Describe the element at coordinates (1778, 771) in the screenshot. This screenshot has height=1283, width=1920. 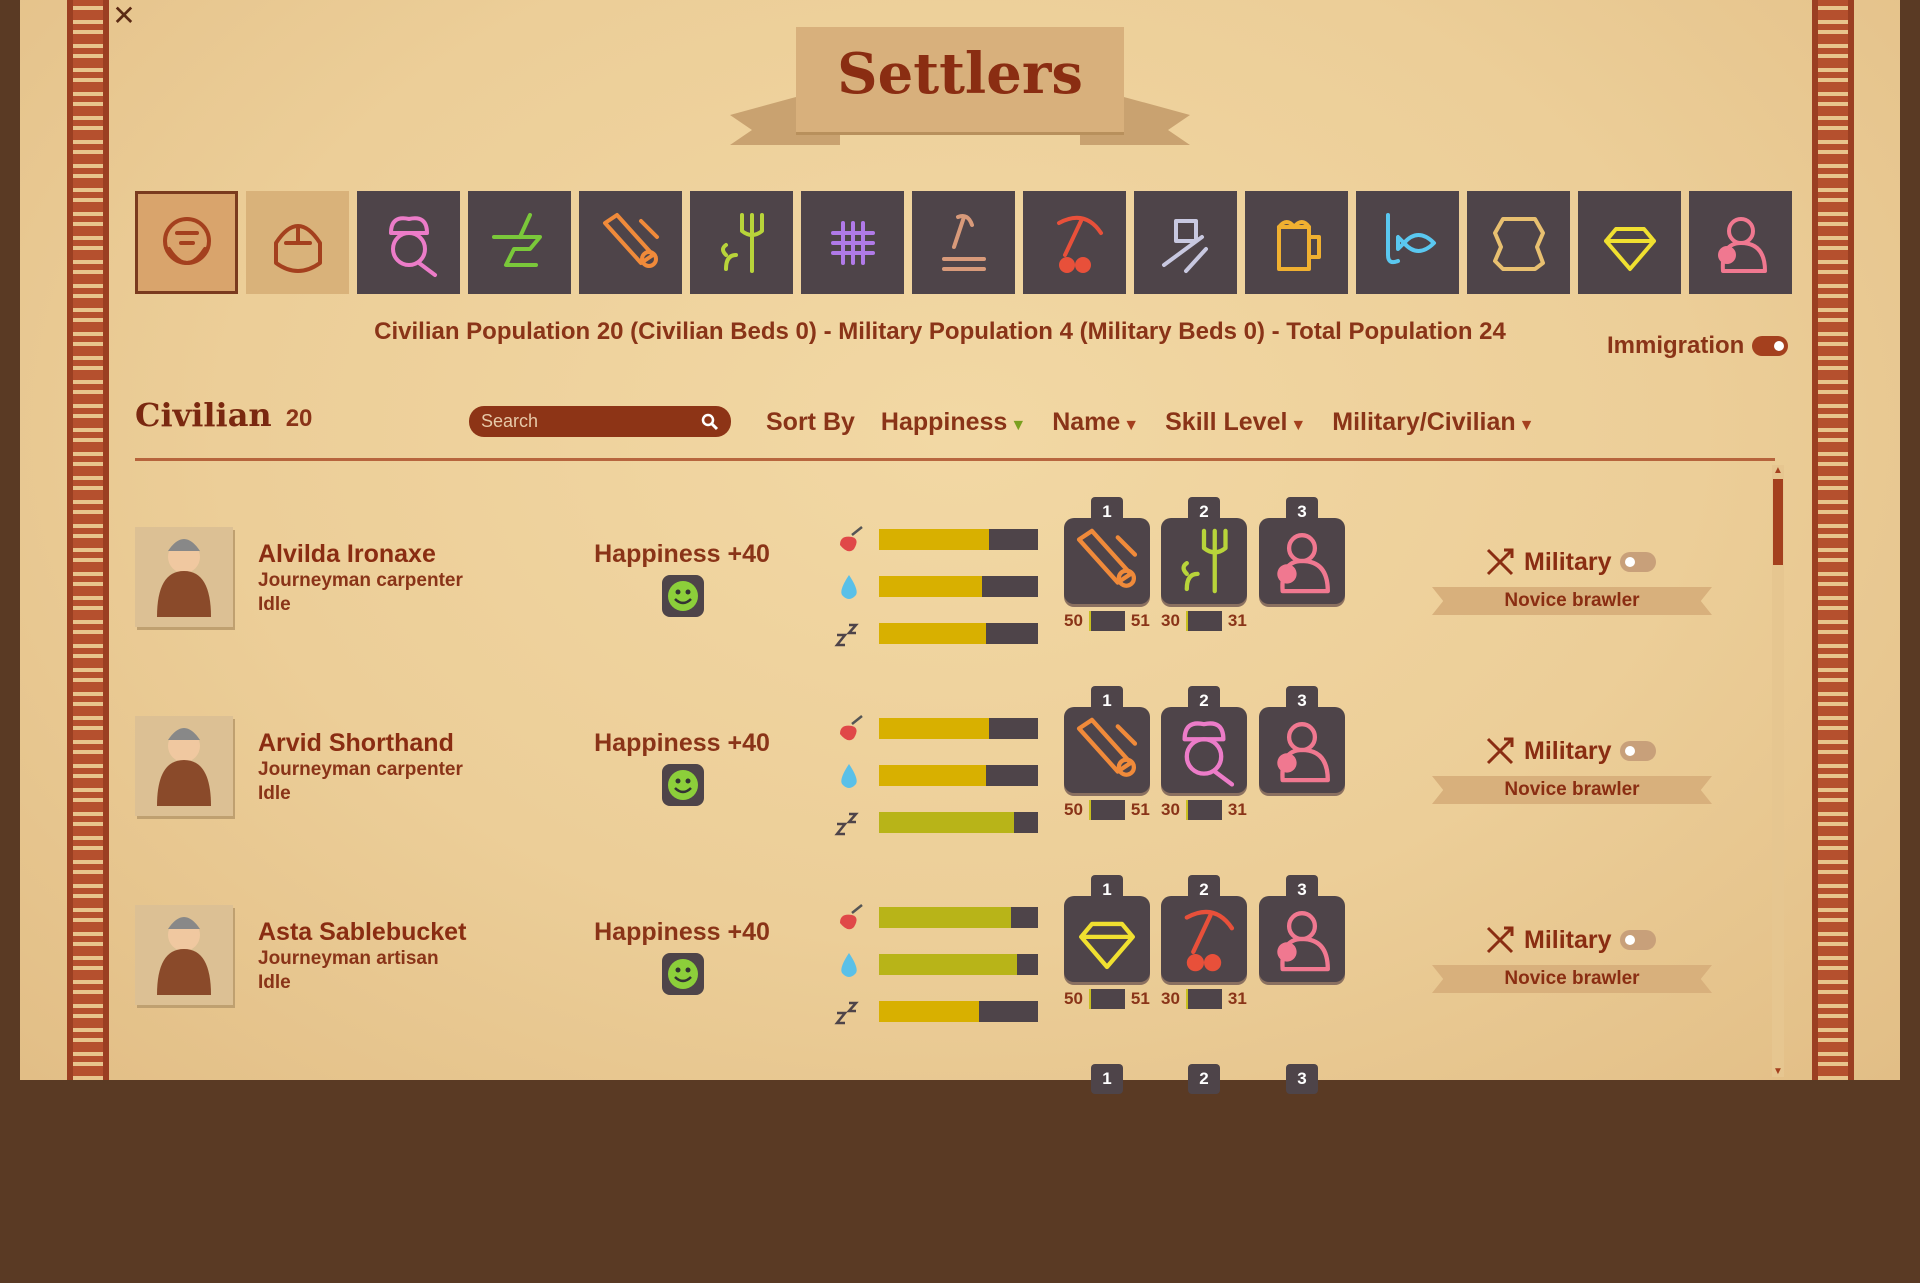
I see `scrollbar: ▲ ▼` at that location.